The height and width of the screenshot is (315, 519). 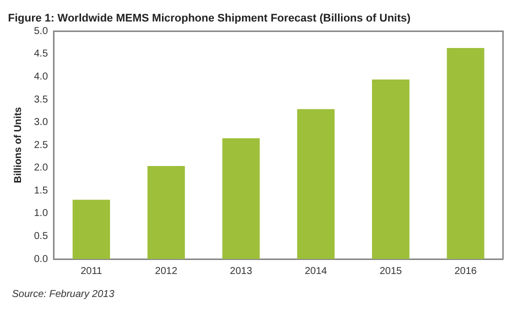 What do you see at coordinates (41, 214) in the screenshot?
I see `y-tick-label: 1.0` at bounding box center [41, 214].